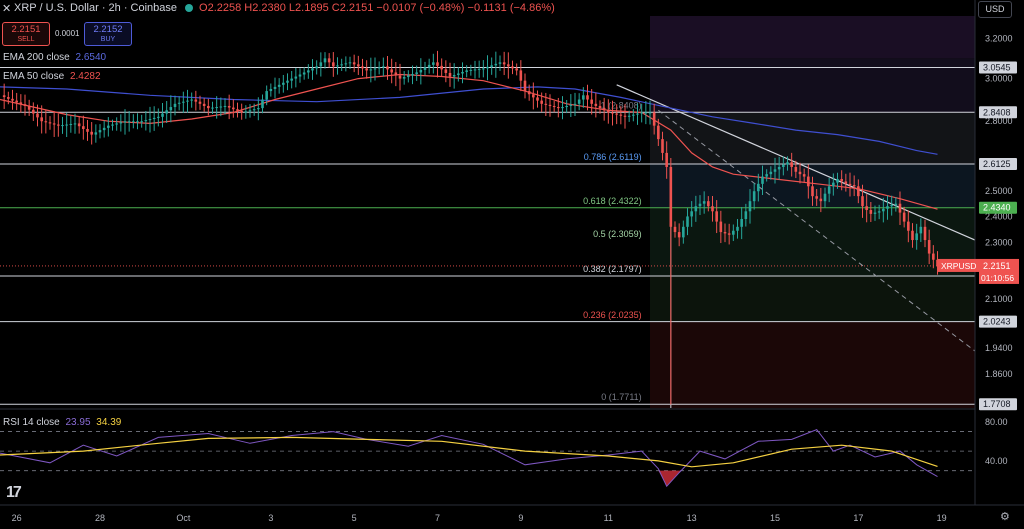 The height and width of the screenshot is (529, 1024). I want to click on x-tick-label-4: 5, so click(354, 518).